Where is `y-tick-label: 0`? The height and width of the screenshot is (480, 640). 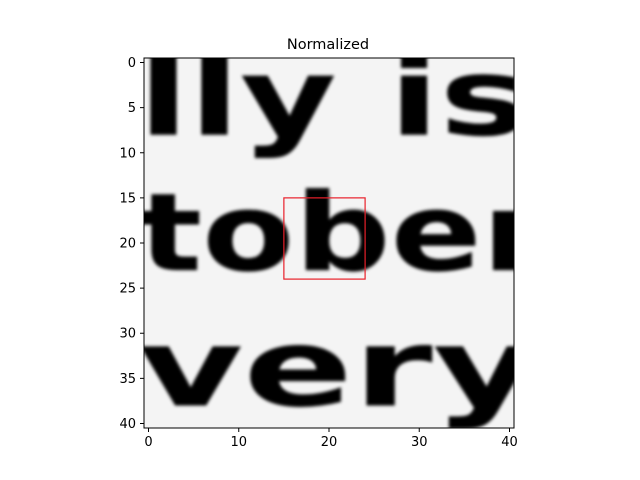 y-tick-label: 0 is located at coordinates (132, 63).